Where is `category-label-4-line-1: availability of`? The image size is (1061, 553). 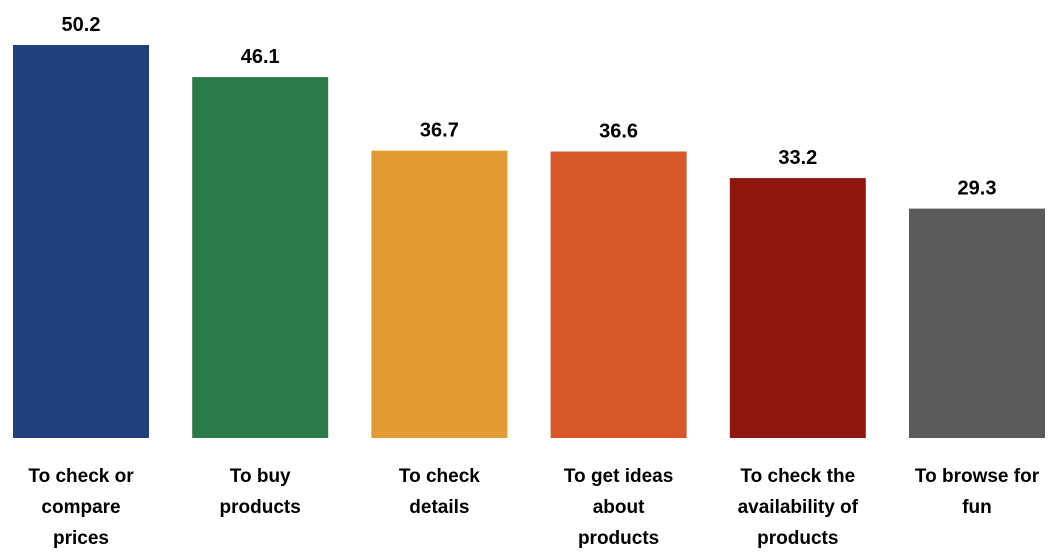 category-label-4-line-1: availability of is located at coordinates (798, 507).